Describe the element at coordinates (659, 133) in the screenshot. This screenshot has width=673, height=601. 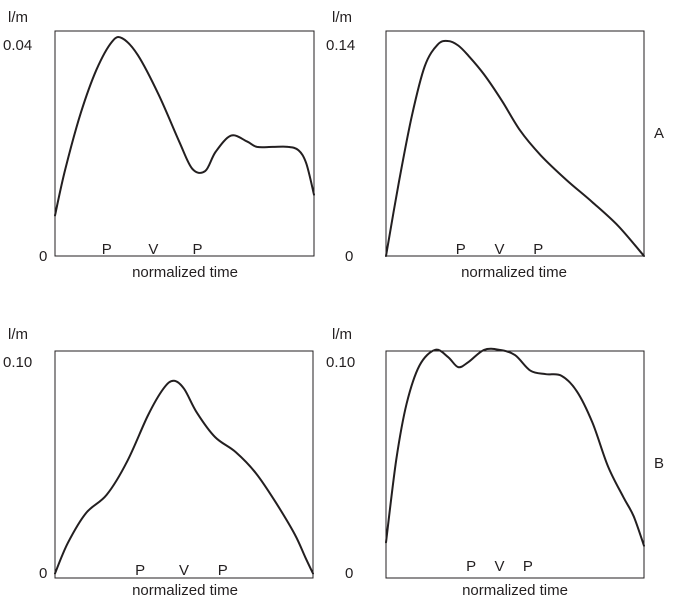
I see `row-label-a: A` at that location.